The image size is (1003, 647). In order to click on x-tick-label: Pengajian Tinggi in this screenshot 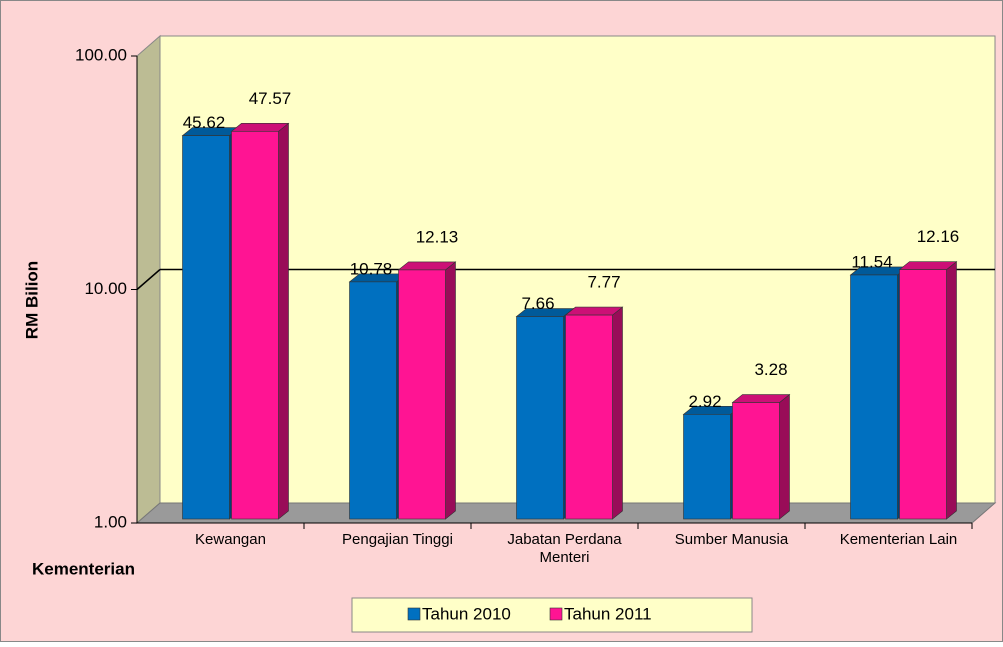, I will do `click(397, 539)`.